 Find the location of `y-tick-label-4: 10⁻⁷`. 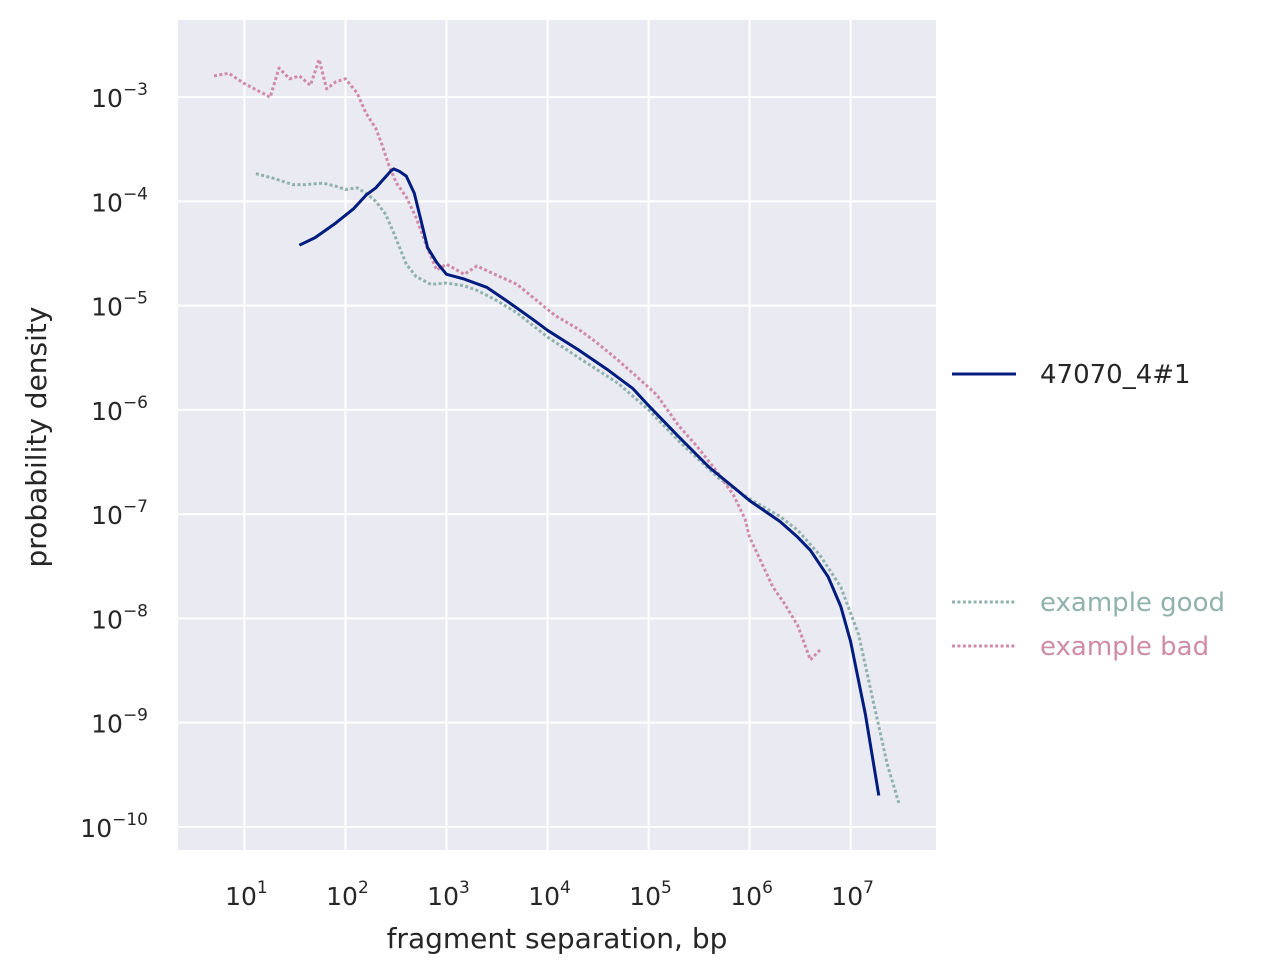

y-tick-label-4: 10⁻⁷ is located at coordinates (119, 513).